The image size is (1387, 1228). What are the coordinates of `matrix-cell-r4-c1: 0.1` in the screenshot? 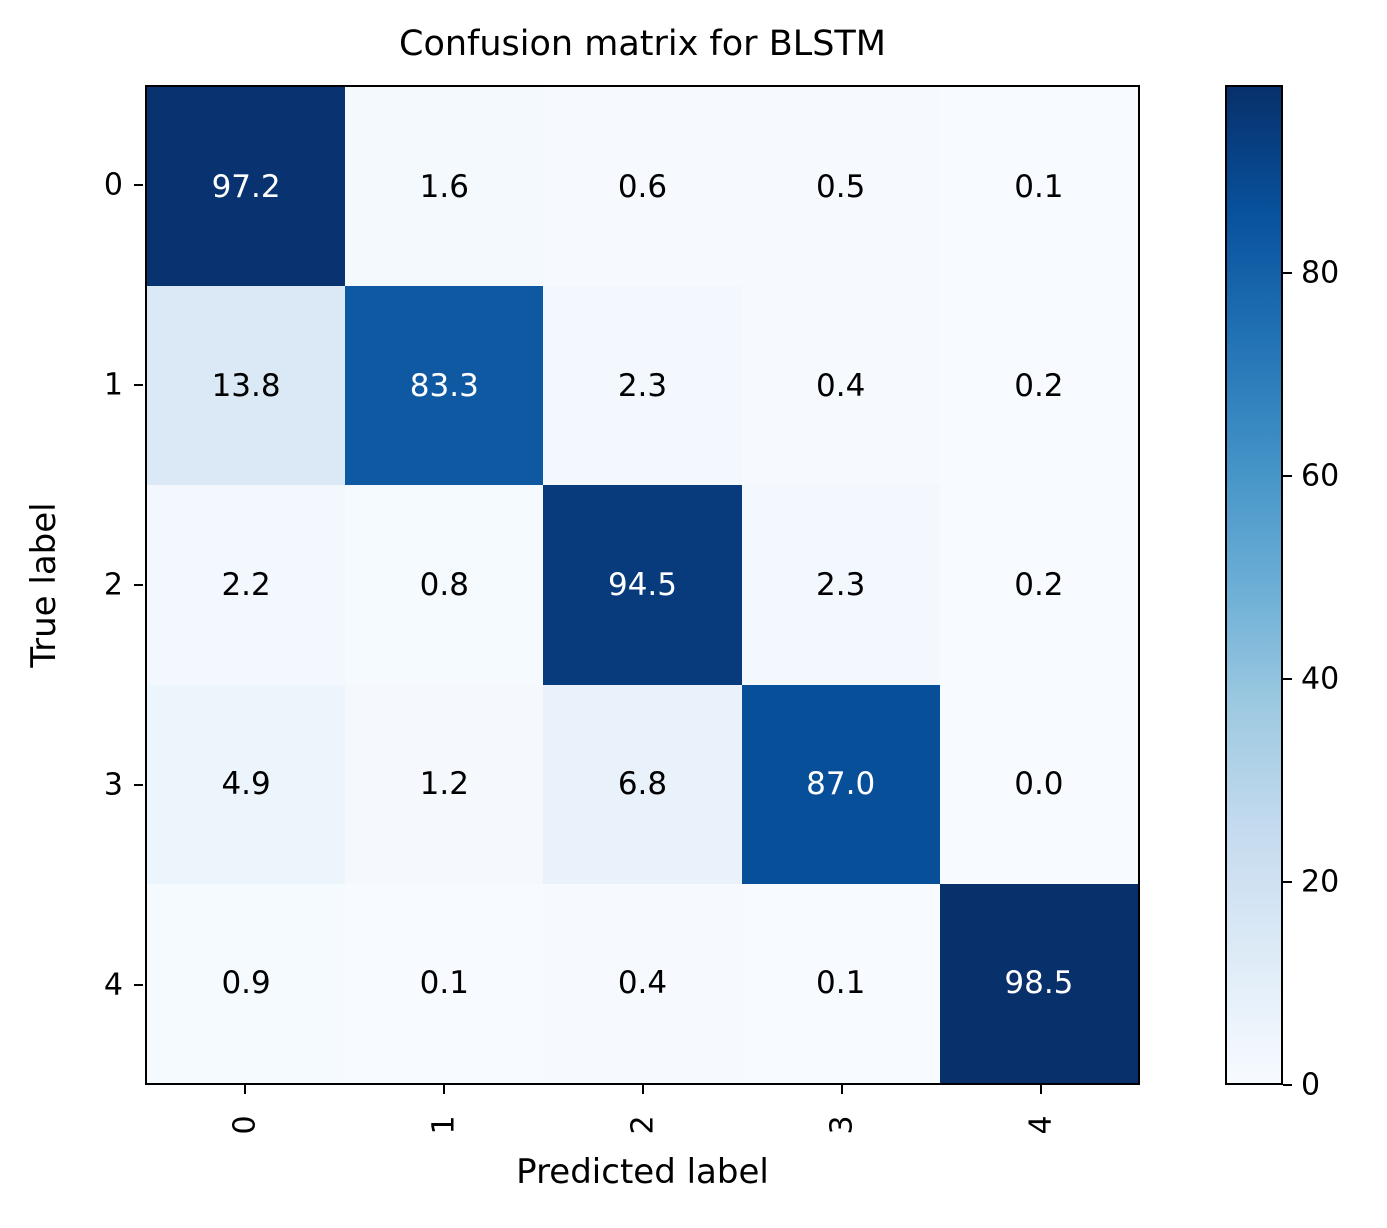 It's located at (444, 983).